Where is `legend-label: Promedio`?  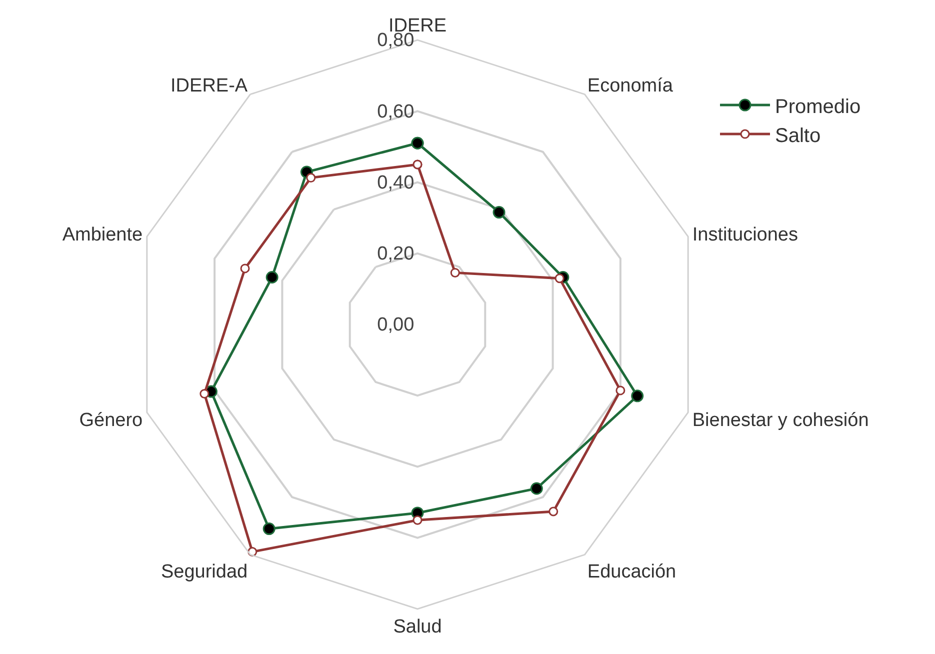
legend-label: Promedio is located at coordinates (818, 107).